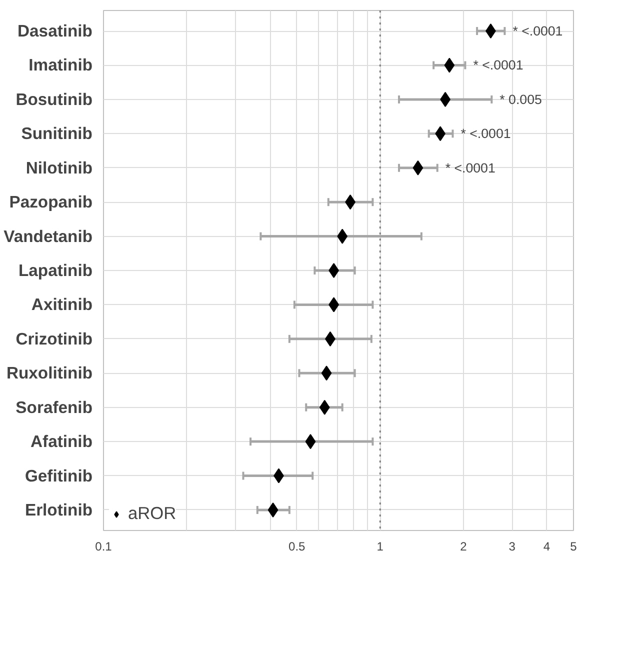 This screenshot has height=665, width=639. Describe the element at coordinates (55, 31) in the screenshot. I see `y-tick-label: Dasatinib` at that location.